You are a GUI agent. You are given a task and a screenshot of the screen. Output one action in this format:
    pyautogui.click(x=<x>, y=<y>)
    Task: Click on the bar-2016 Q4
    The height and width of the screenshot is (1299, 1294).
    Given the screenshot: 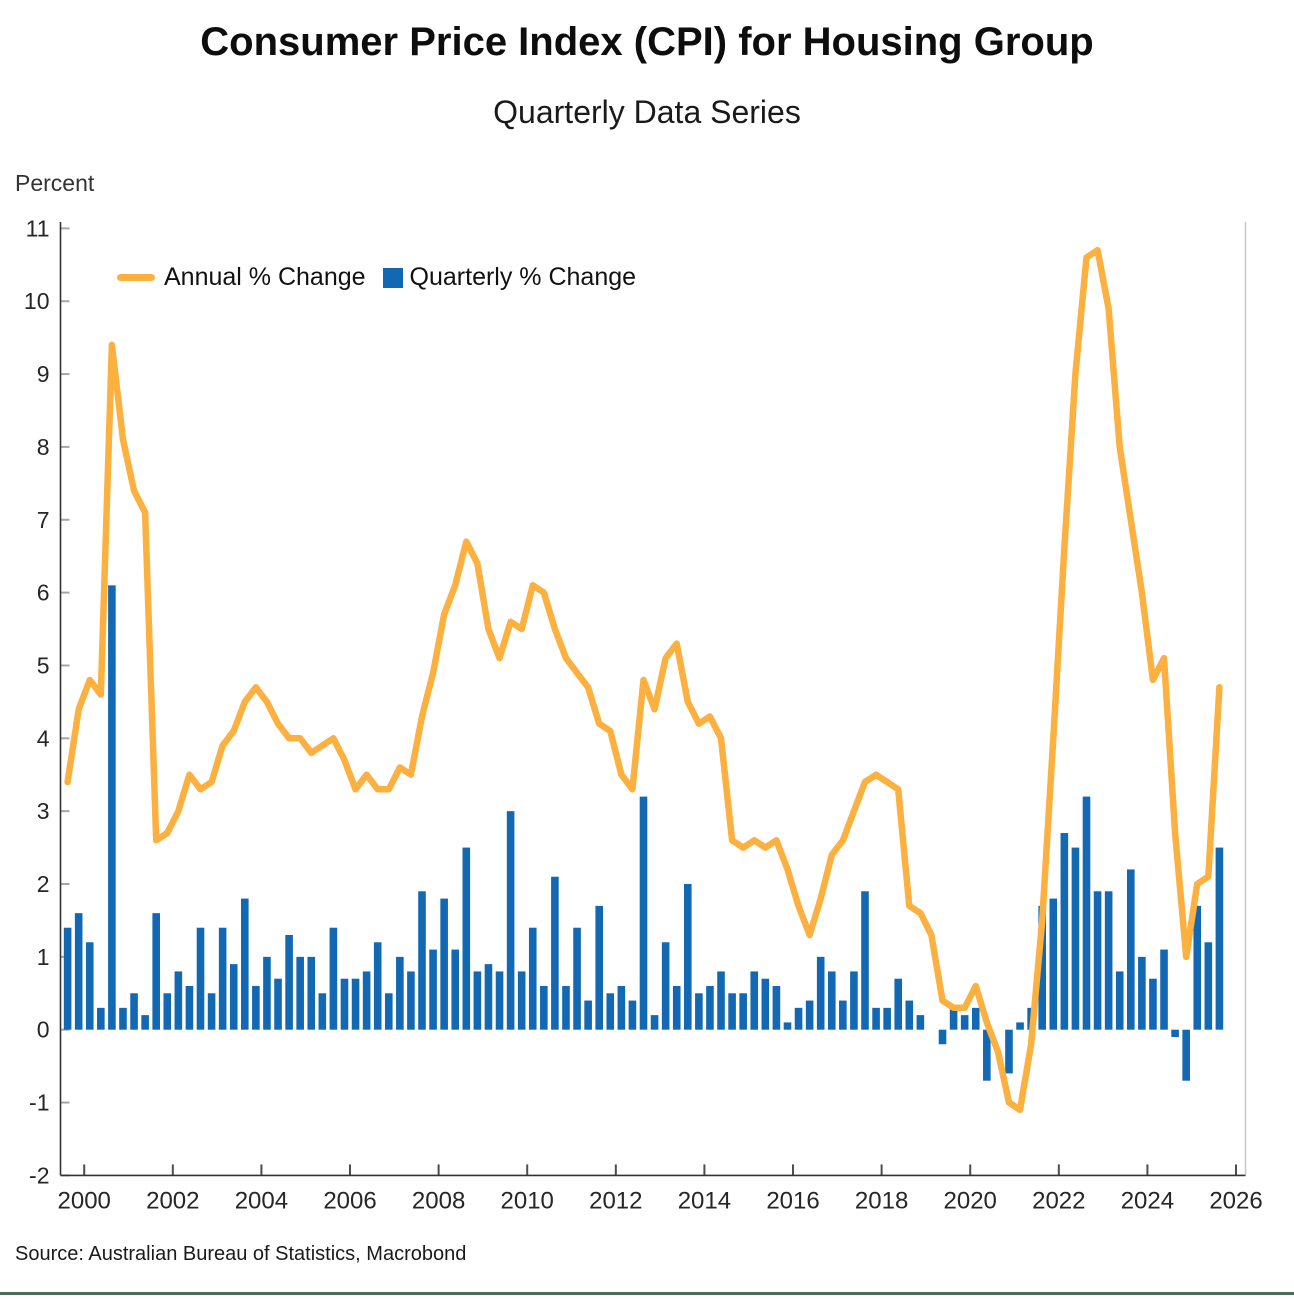 What is the action you would take?
    pyautogui.click(x=831, y=1000)
    